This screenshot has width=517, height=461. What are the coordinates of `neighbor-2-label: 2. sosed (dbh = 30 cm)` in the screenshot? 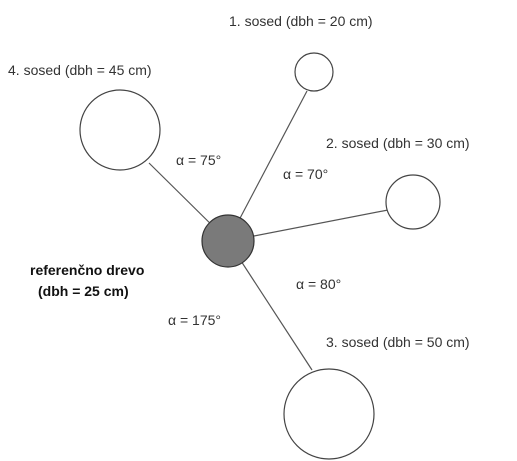 It's located at (398, 143).